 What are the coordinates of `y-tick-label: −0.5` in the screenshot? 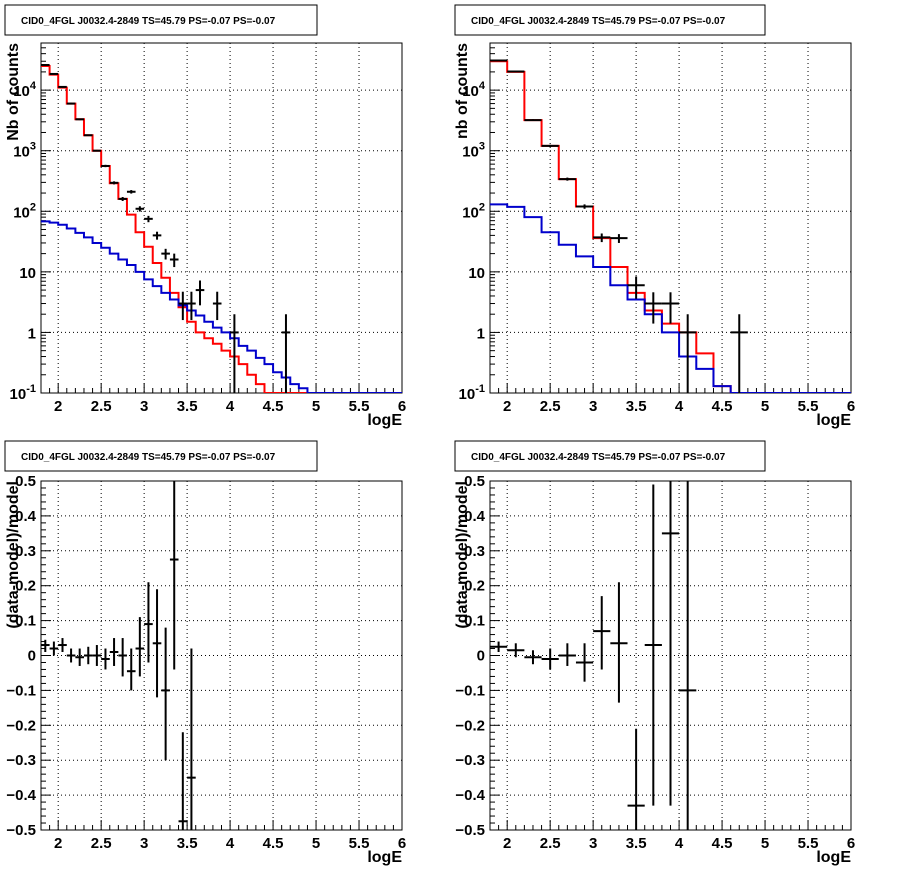 It's located at (21, 830).